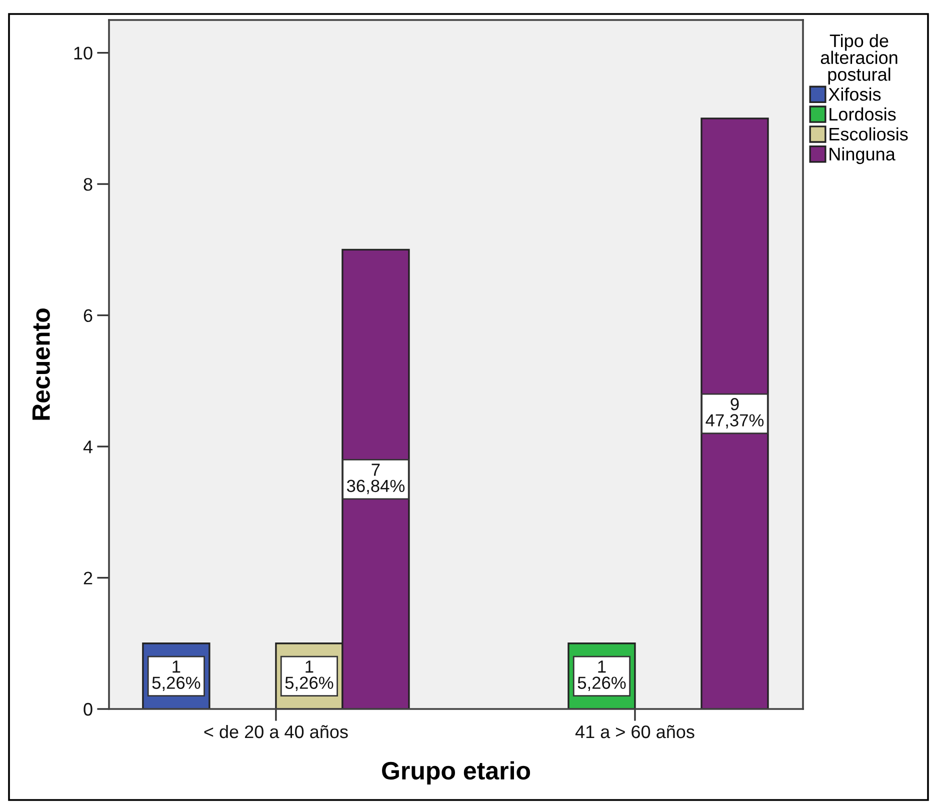 Image resolution: width=931 pixels, height=803 pixels. What do you see at coordinates (88, 184) in the screenshot?
I see `y-tick-label: 8` at bounding box center [88, 184].